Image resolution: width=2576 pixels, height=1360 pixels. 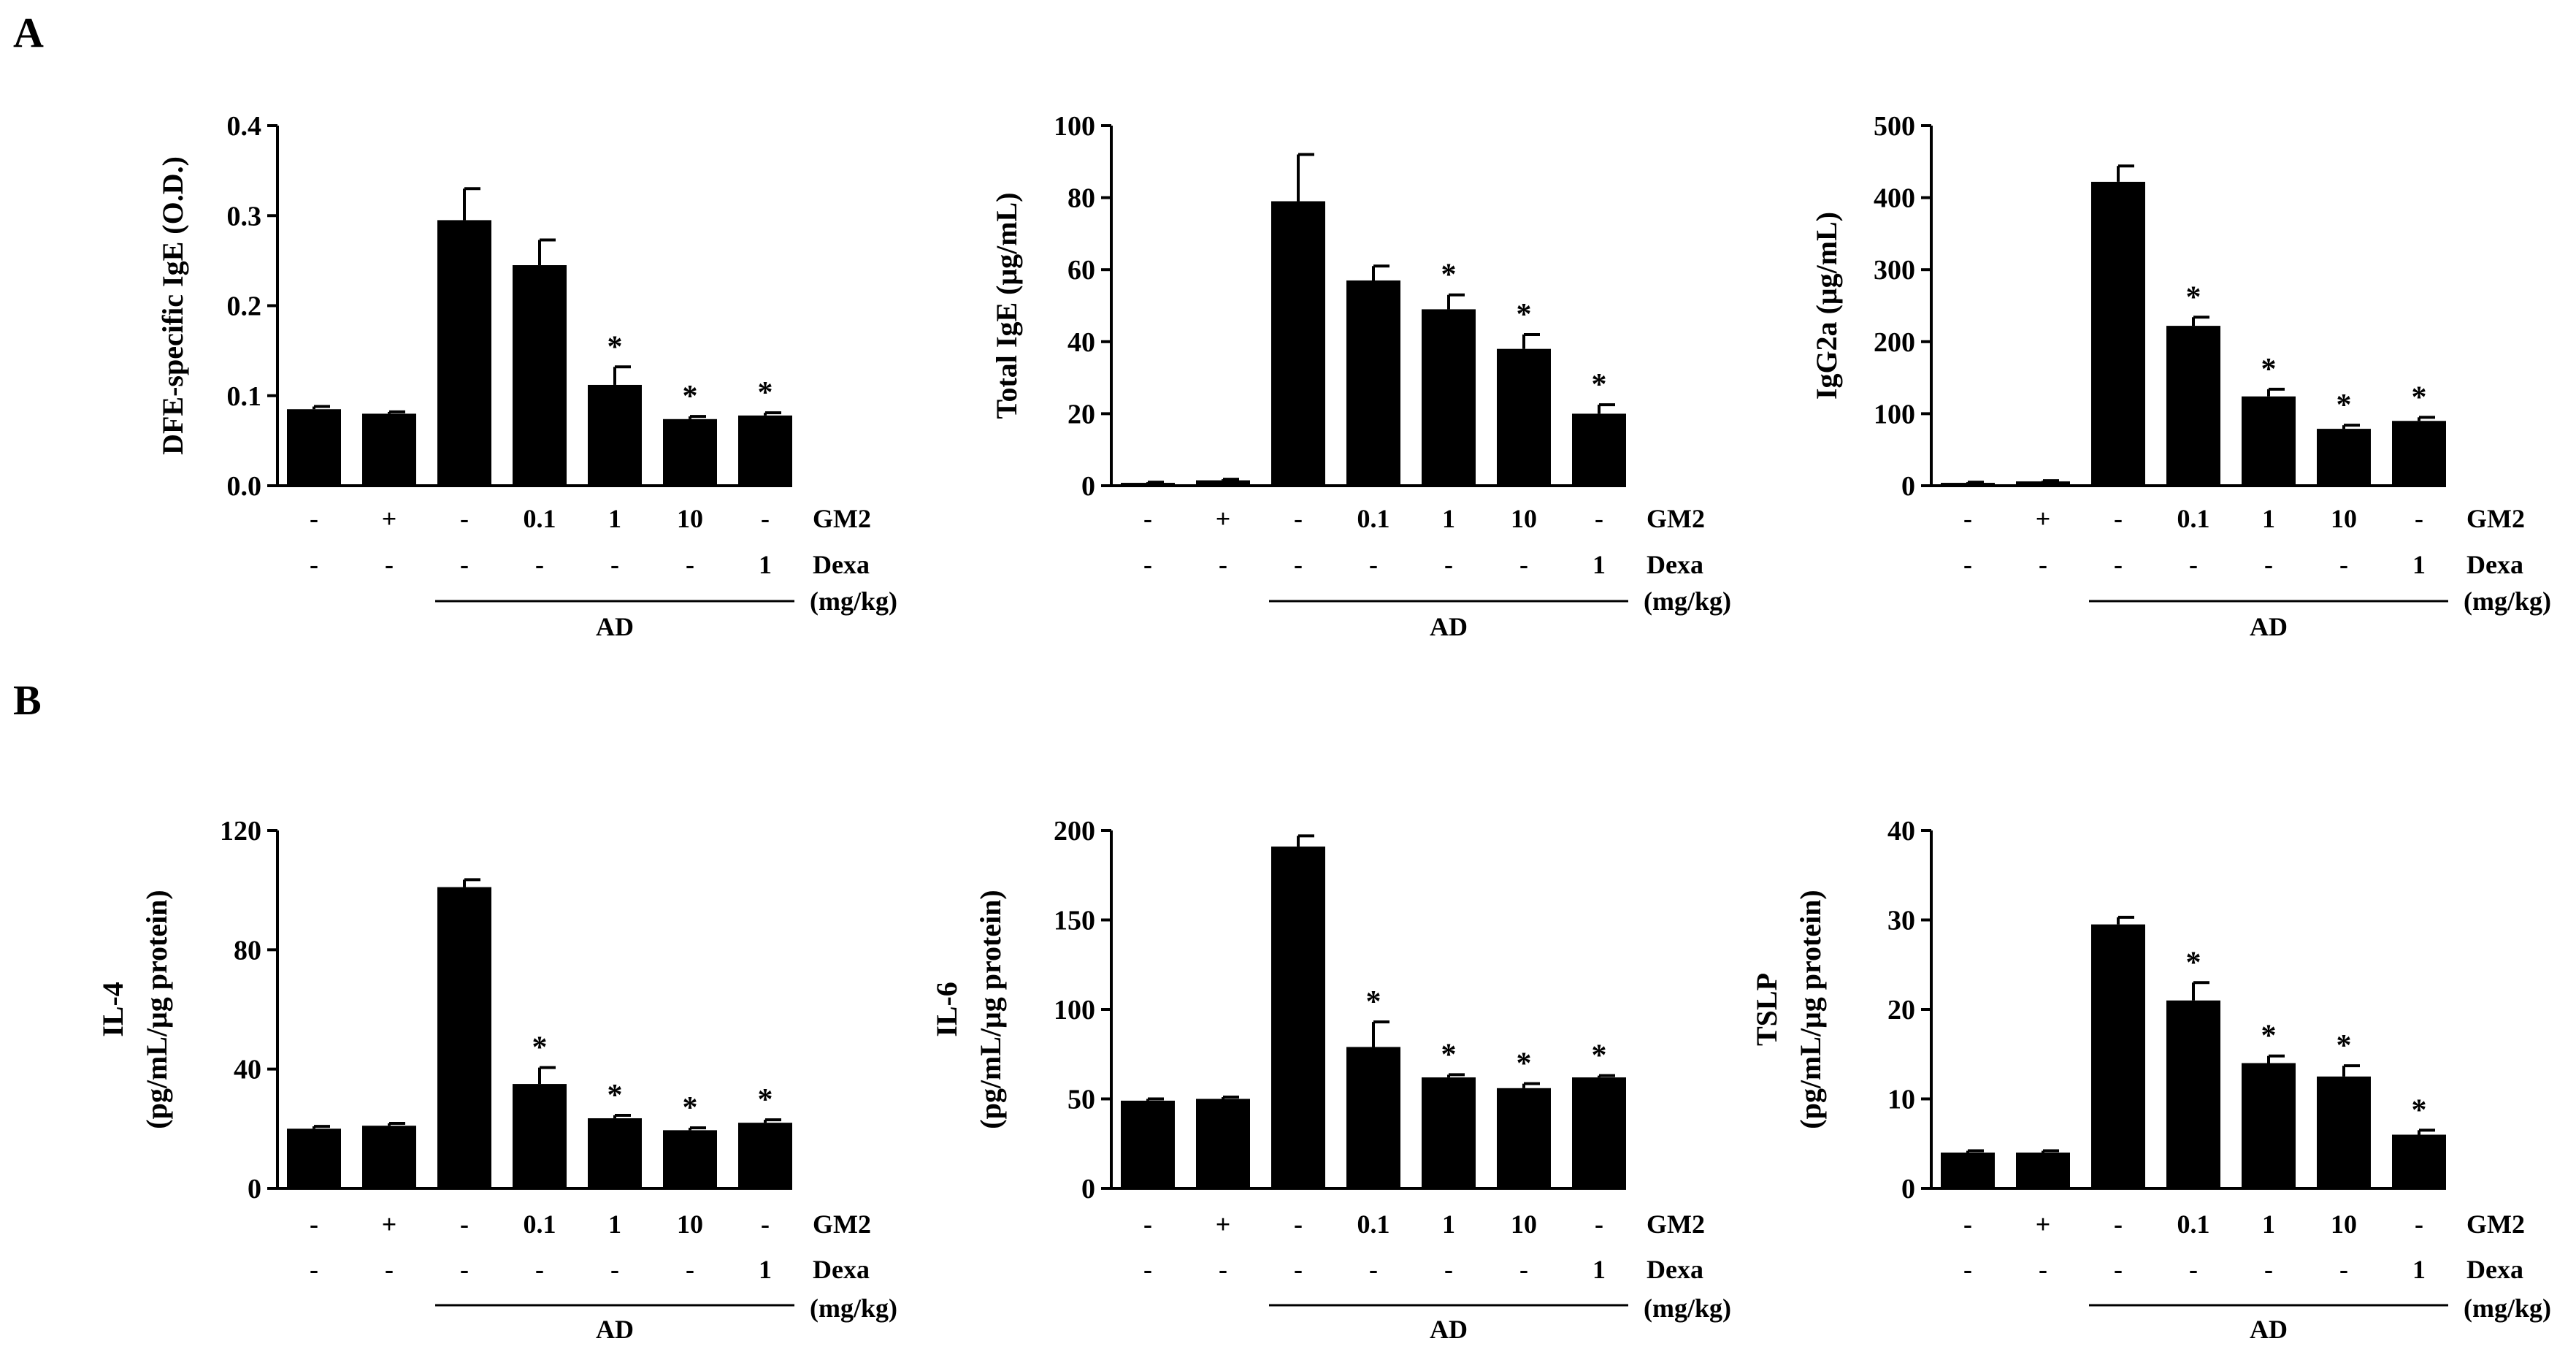 What do you see at coordinates (1074, 126) in the screenshot?
I see `y-tick-label: 100` at bounding box center [1074, 126].